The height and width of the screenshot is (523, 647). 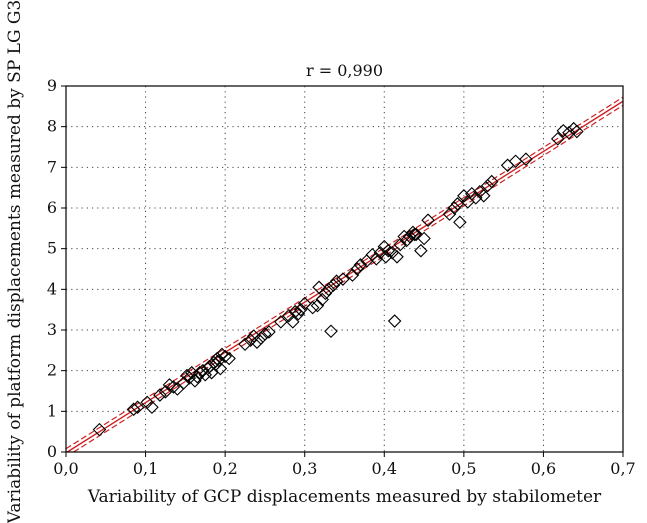 I want to click on y-tick-label: 3, so click(x=52, y=329).